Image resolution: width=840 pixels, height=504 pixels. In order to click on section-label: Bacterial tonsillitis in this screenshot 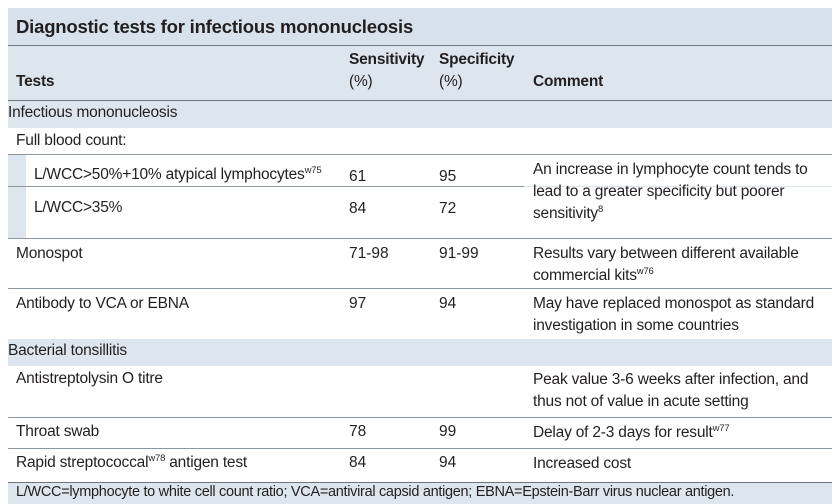, I will do `click(67, 350)`.